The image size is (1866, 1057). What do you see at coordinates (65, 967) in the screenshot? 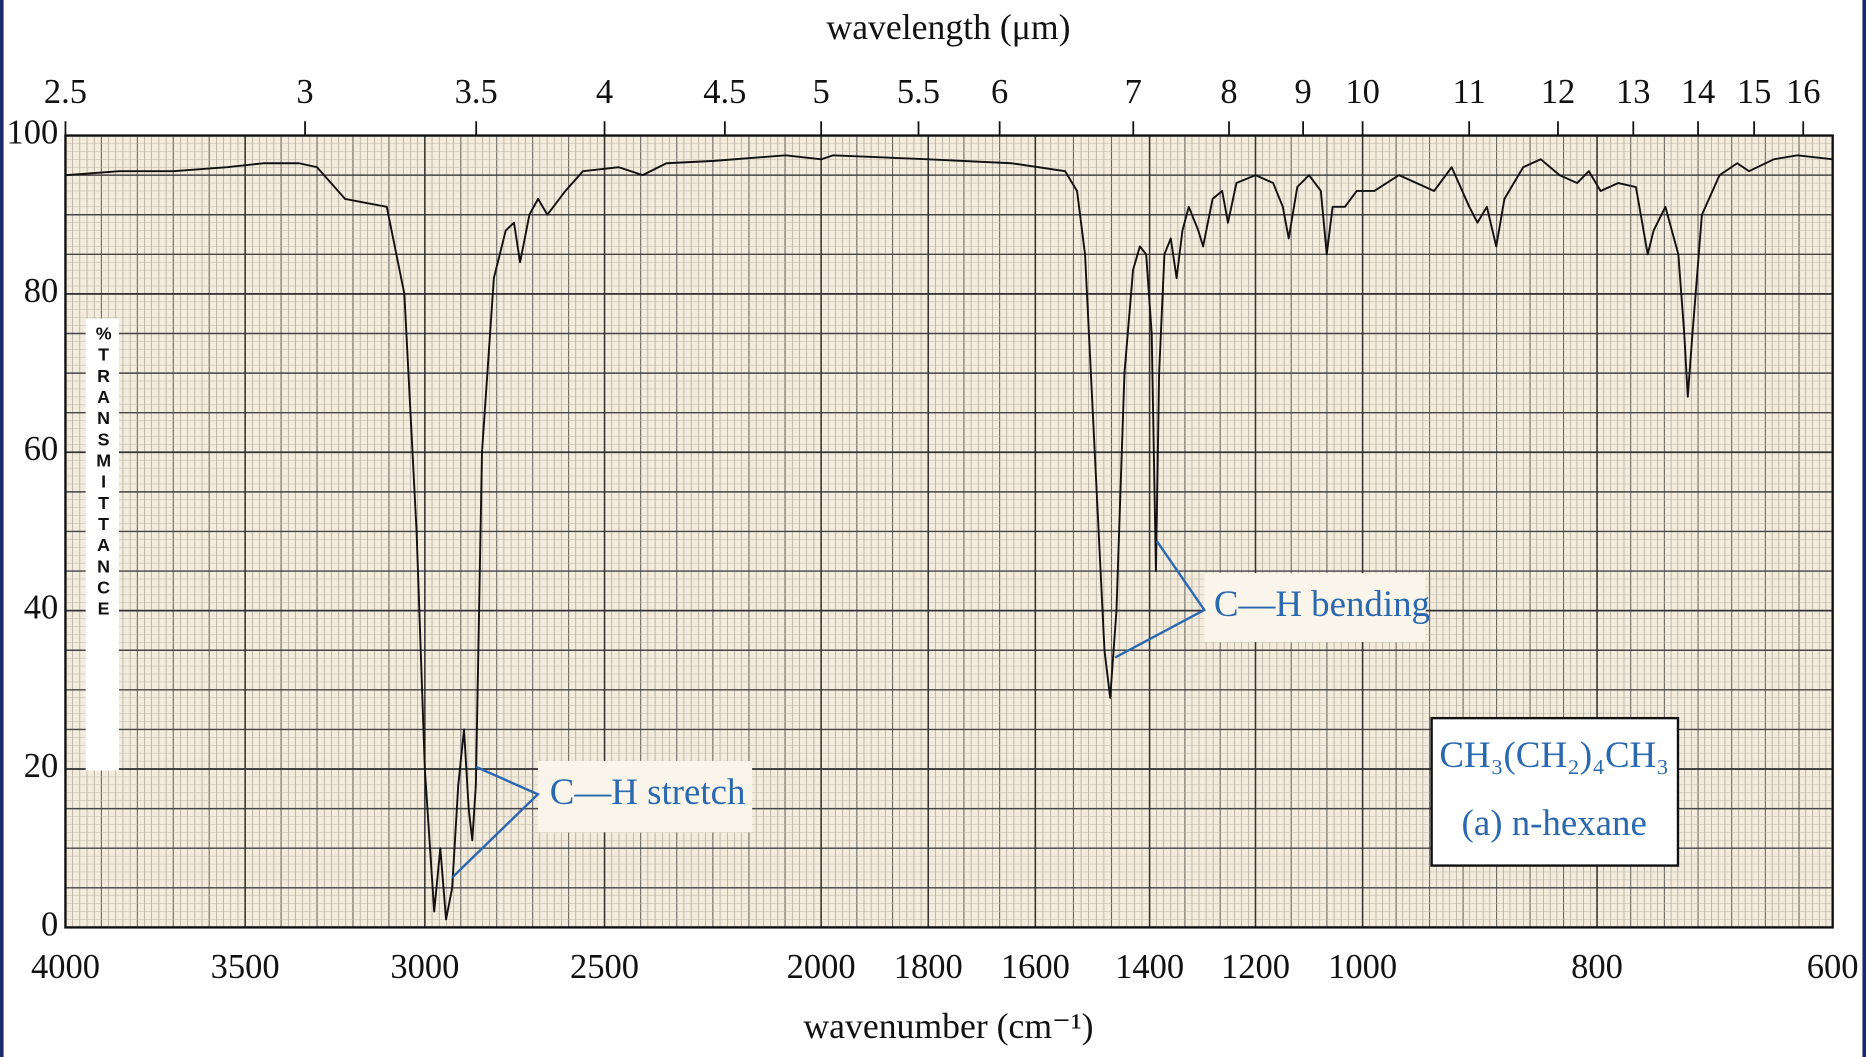
I see `x-tick-label: 4000` at bounding box center [65, 967].